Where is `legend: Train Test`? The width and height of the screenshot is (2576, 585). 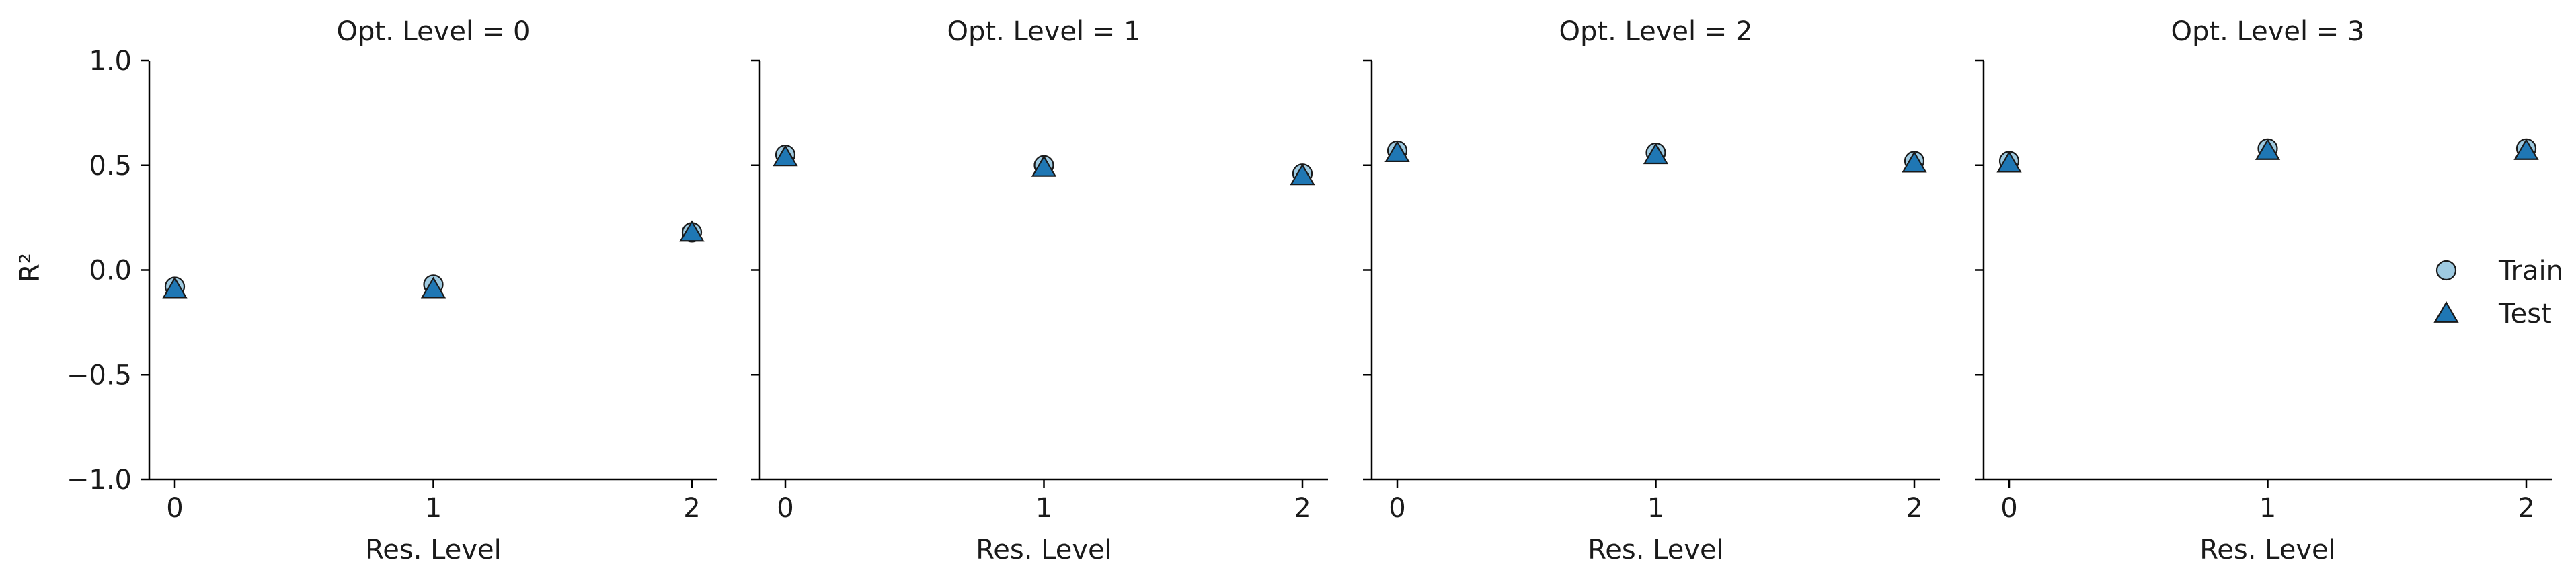 legend: Train Test is located at coordinates (2498, 292).